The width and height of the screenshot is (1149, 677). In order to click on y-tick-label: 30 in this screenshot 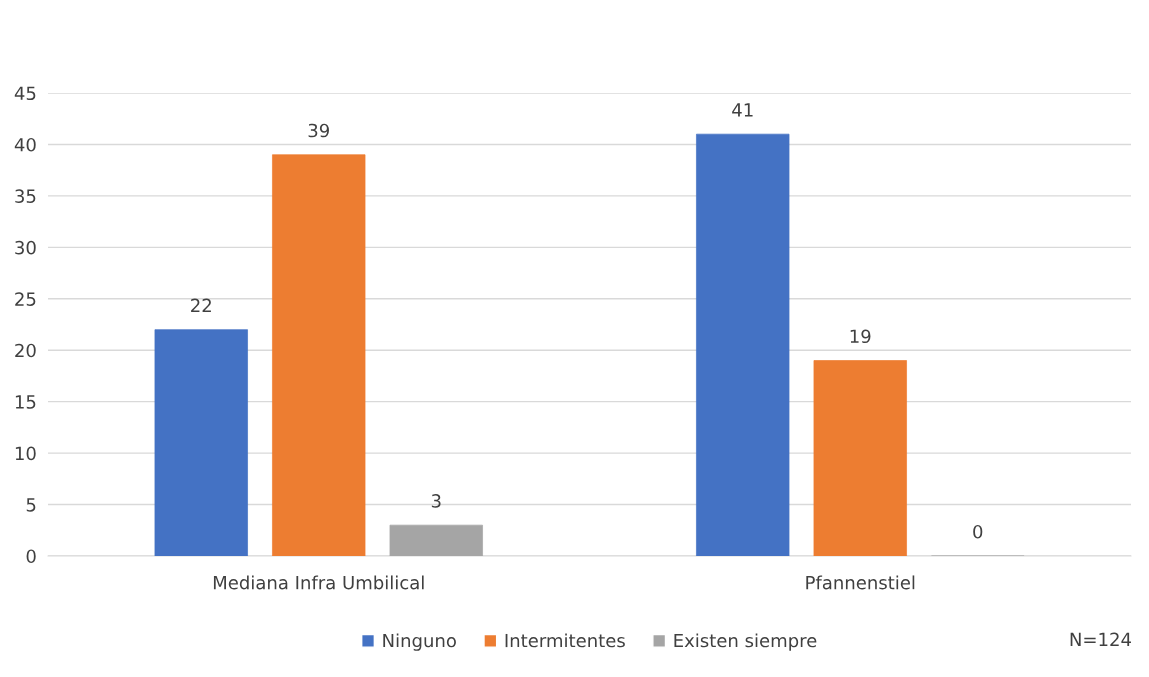, I will do `click(25, 247)`.